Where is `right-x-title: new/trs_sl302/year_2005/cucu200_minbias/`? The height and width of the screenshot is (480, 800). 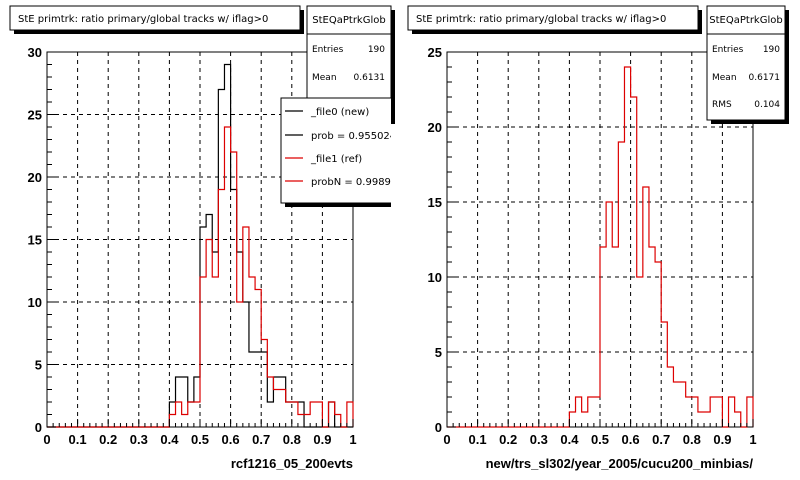 right-x-title: new/trs_sl302/year_2005/cucu200_minbias/ is located at coordinates (620, 463).